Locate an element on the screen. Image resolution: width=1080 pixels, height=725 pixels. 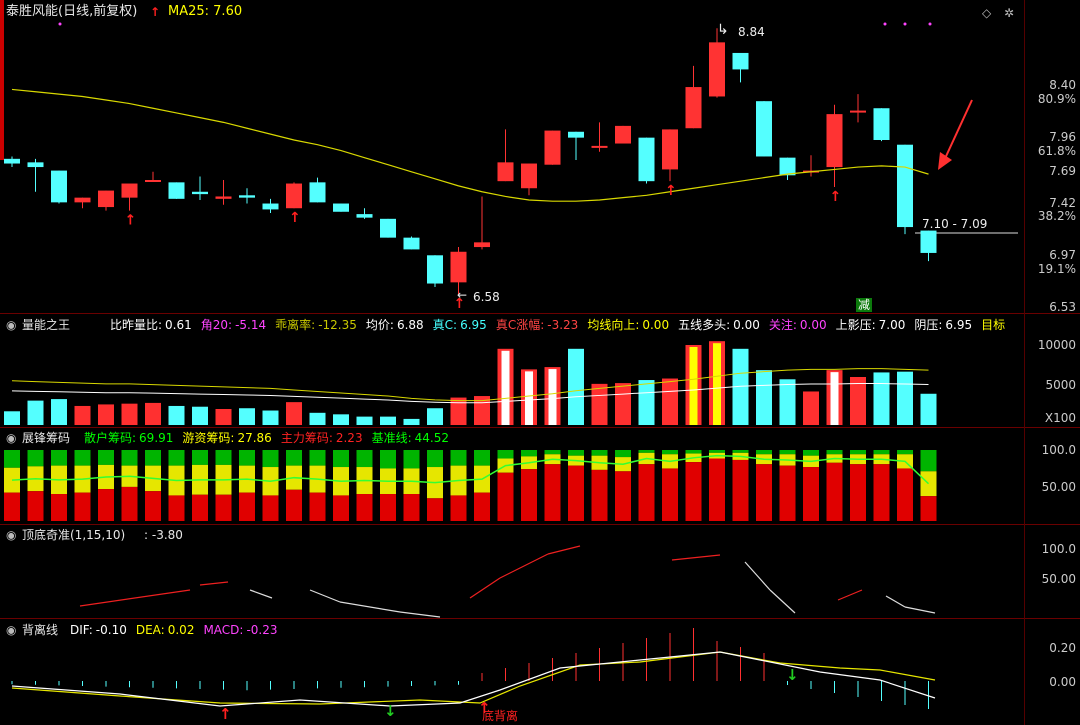
settings-icon: ✲ is located at coordinates (1009, 13).